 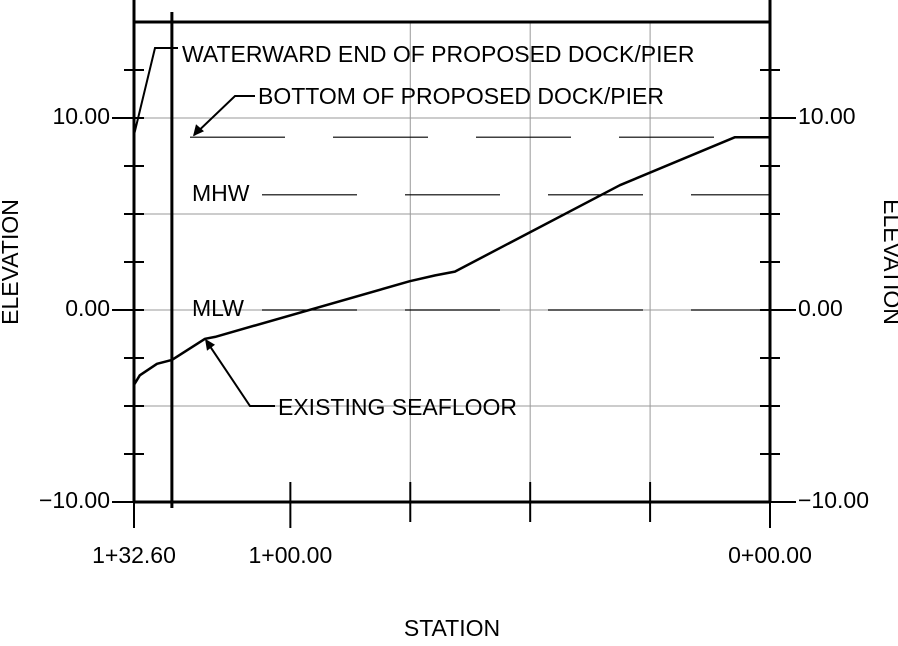 I want to click on y2-tick-label: 0.00, so click(x=820, y=308).